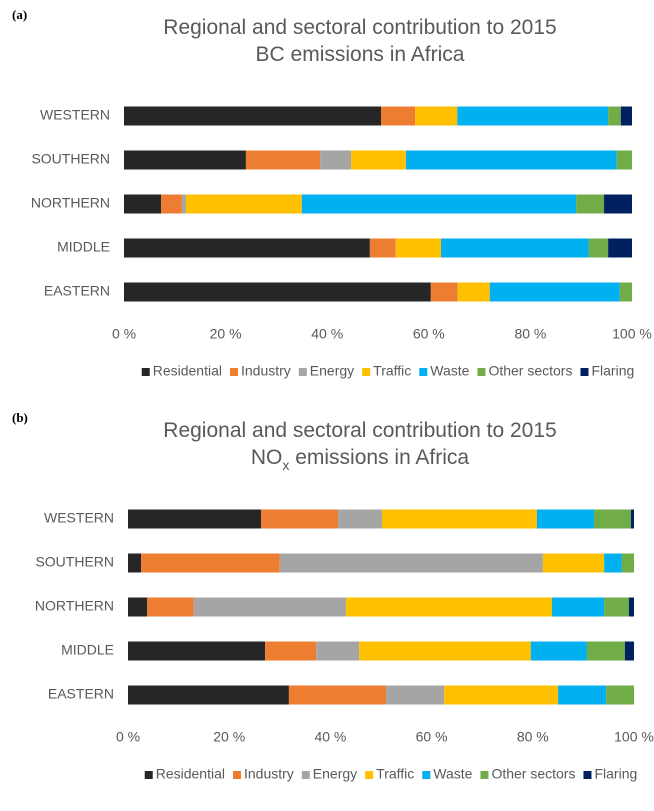 This screenshot has width=654, height=811. I want to click on chart-title: BC emissions in Africa, so click(360, 54).